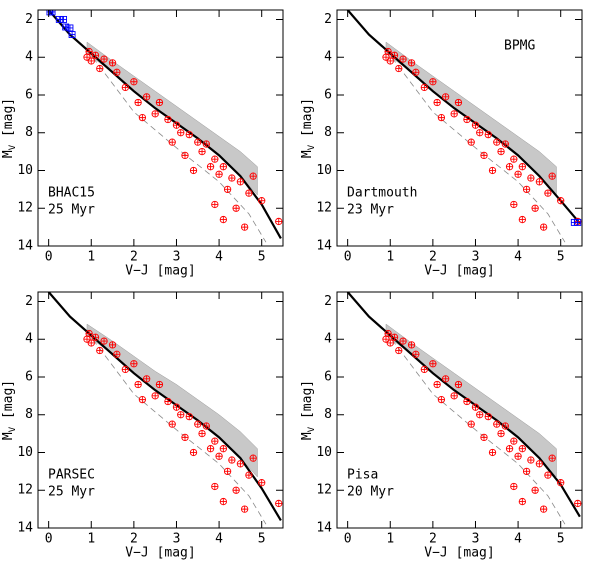 This screenshot has width=595, height=572. I want to click on extra-marker, so click(578, 222).